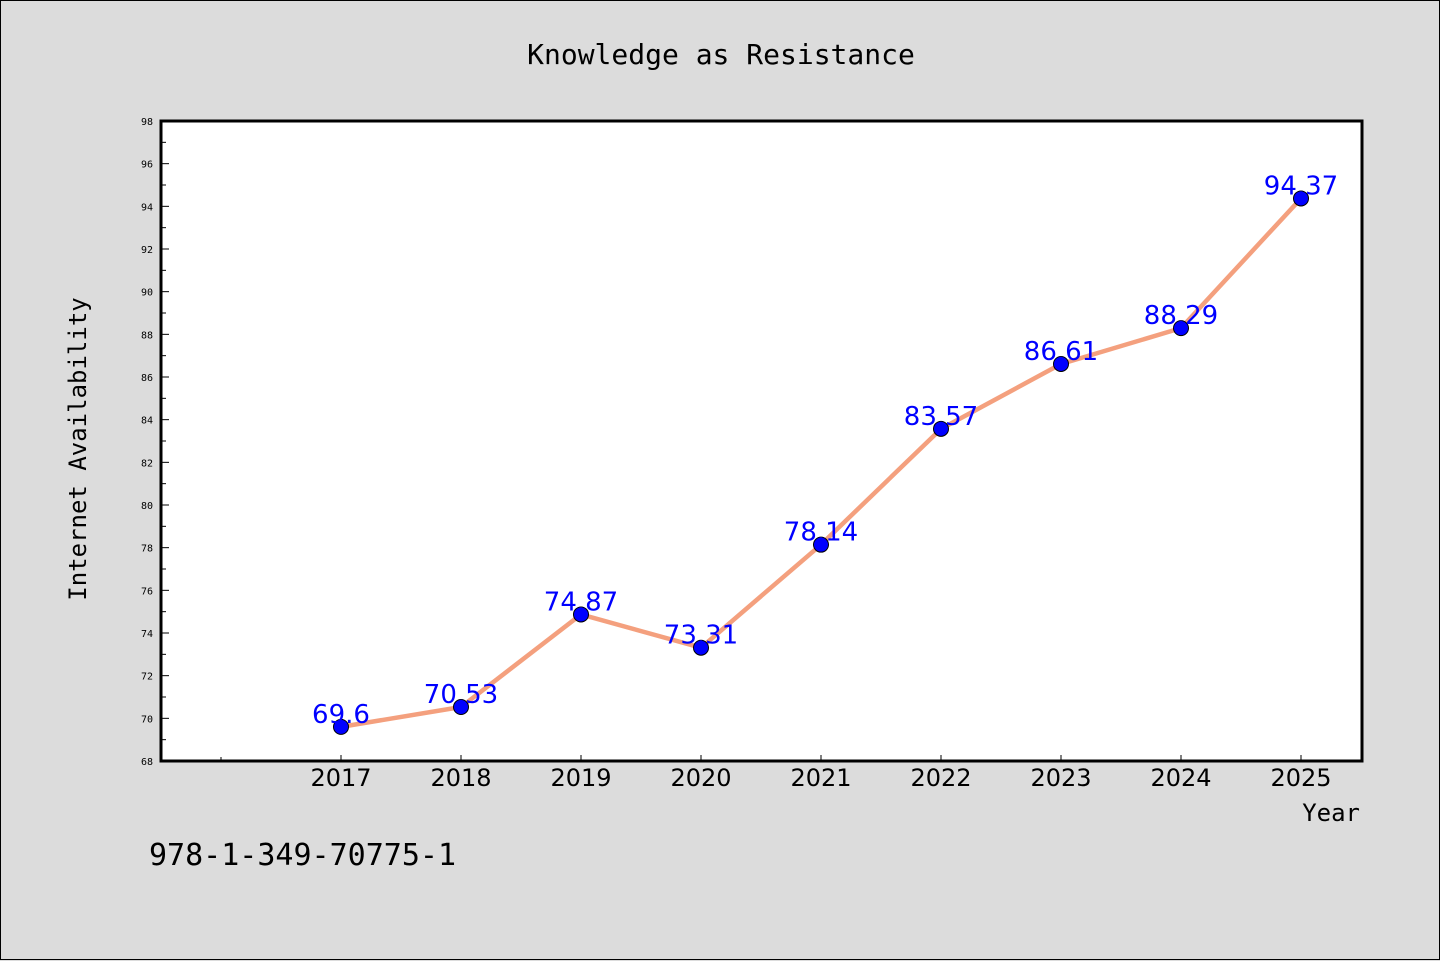 This screenshot has height=961, width=1440. Describe the element at coordinates (78, 448) in the screenshot. I see `y-axis-label: Internet Availability` at that location.